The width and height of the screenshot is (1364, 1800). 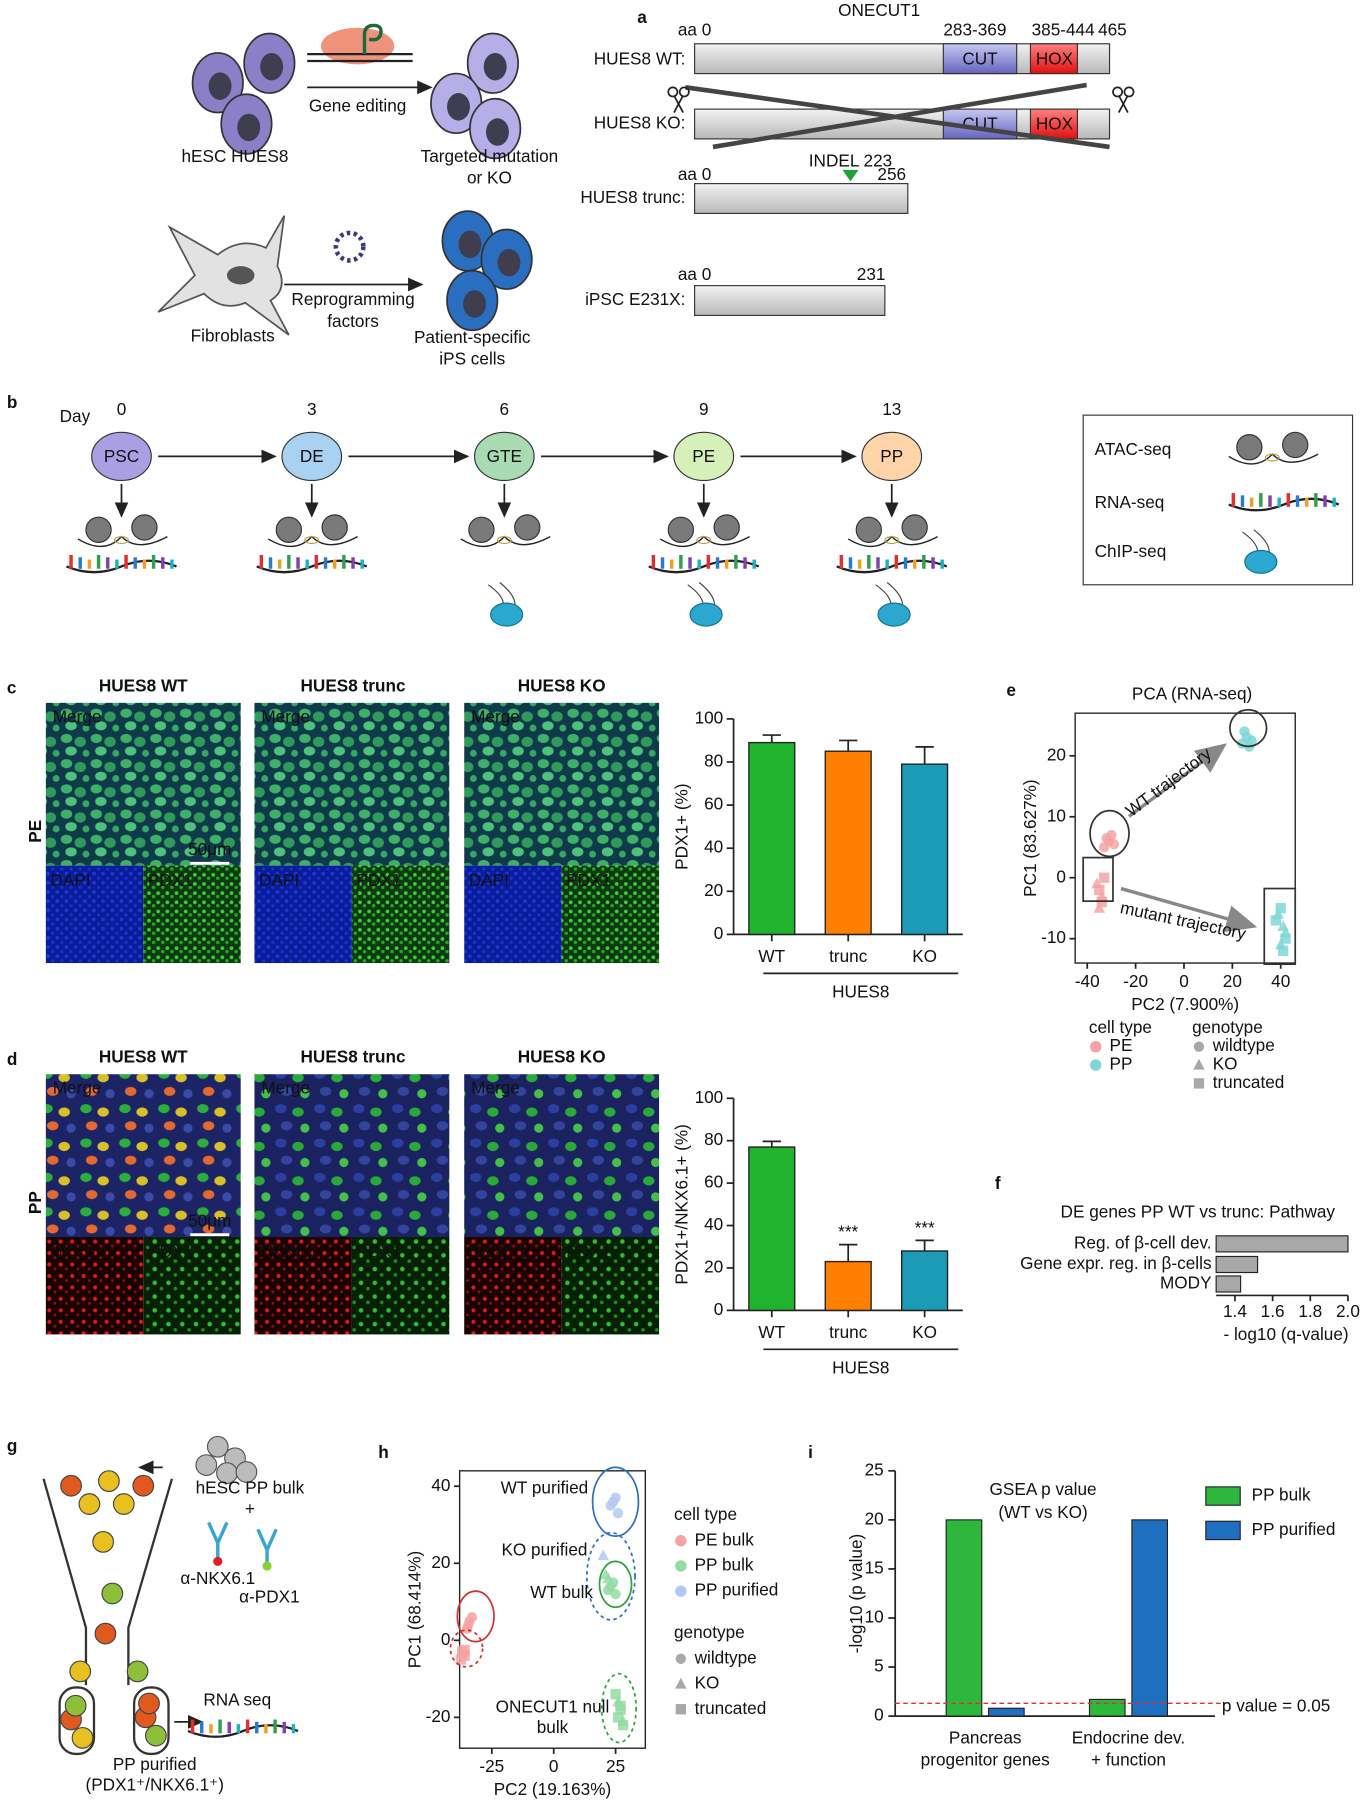 I want to click on x-tick-label: 1.4, so click(x=1235, y=1311).